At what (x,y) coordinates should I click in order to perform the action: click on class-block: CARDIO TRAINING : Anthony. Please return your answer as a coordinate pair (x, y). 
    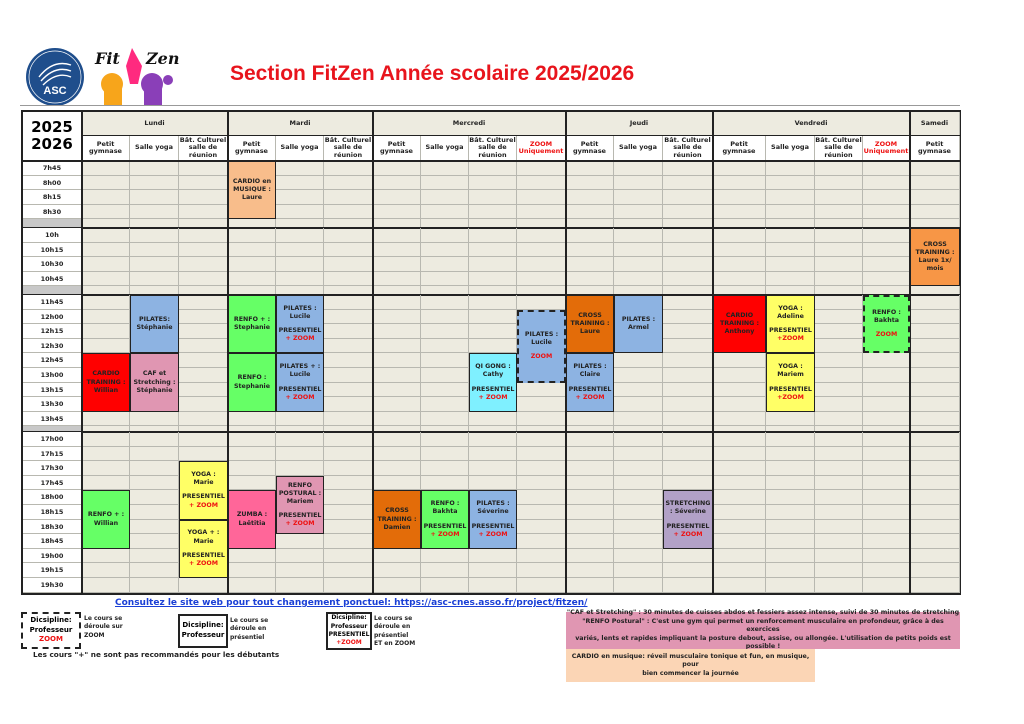
    Looking at the image, I should click on (739, 324).